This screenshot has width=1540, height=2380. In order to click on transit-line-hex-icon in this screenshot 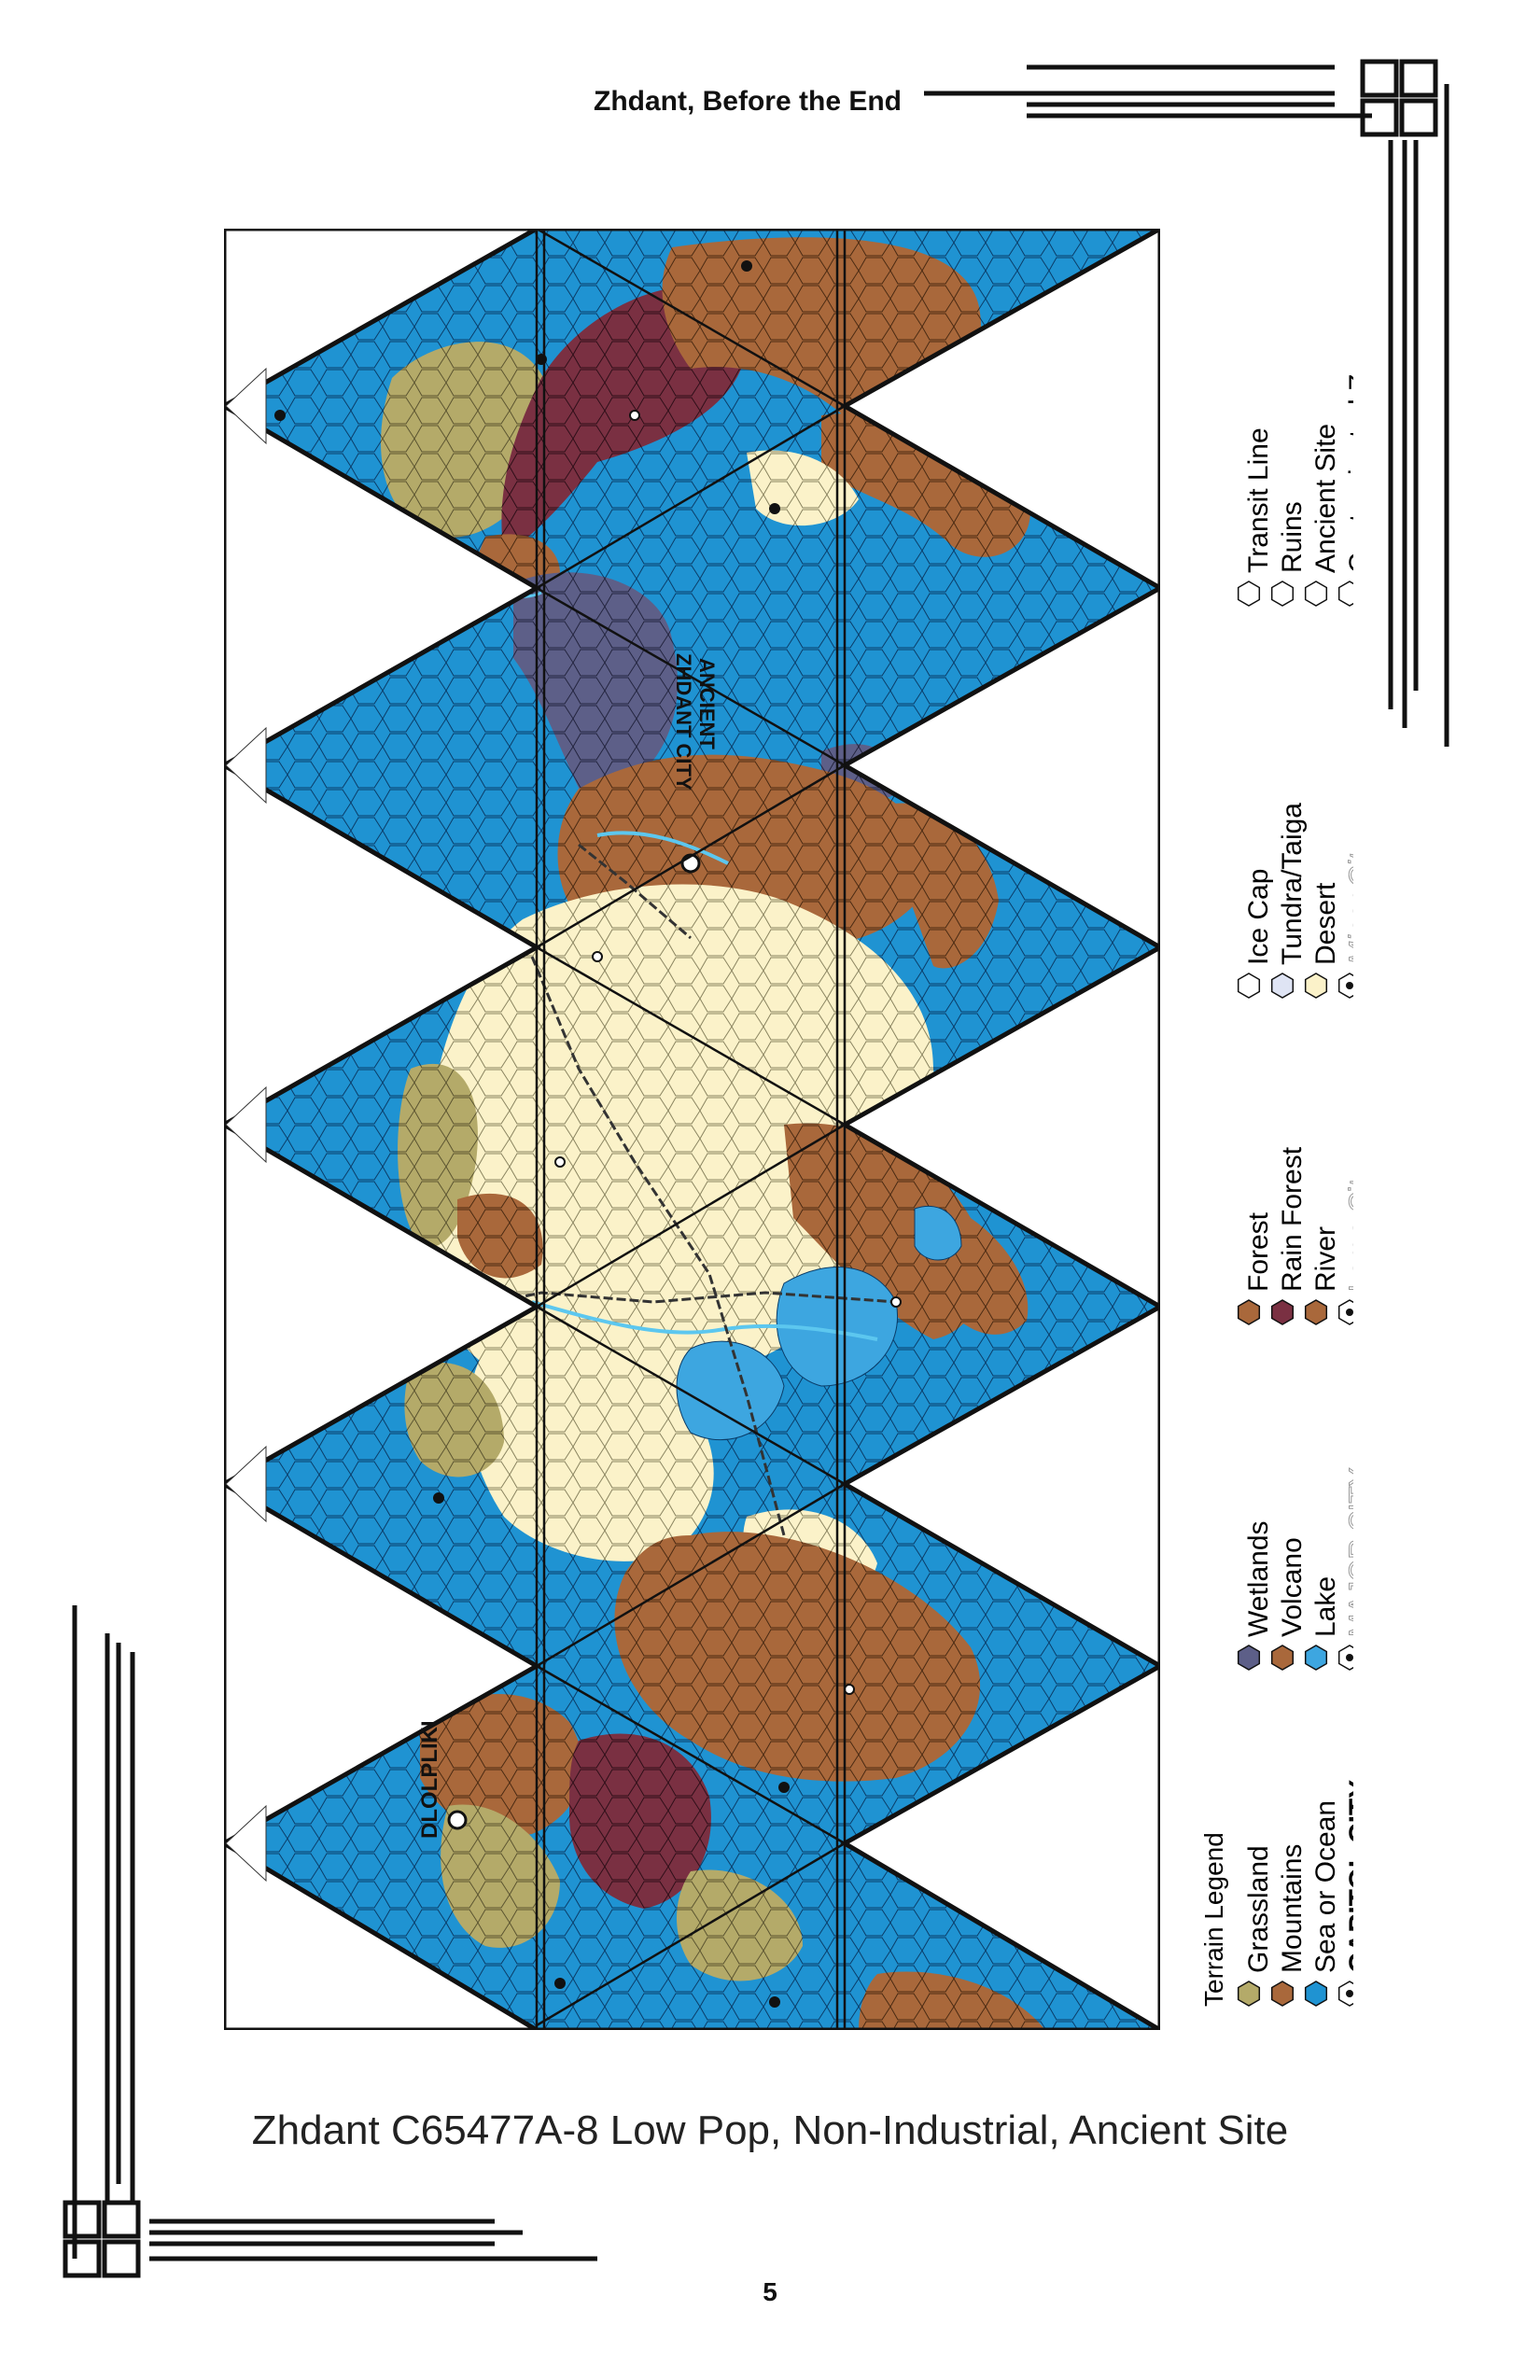, I will do `click(1249, 594)`.